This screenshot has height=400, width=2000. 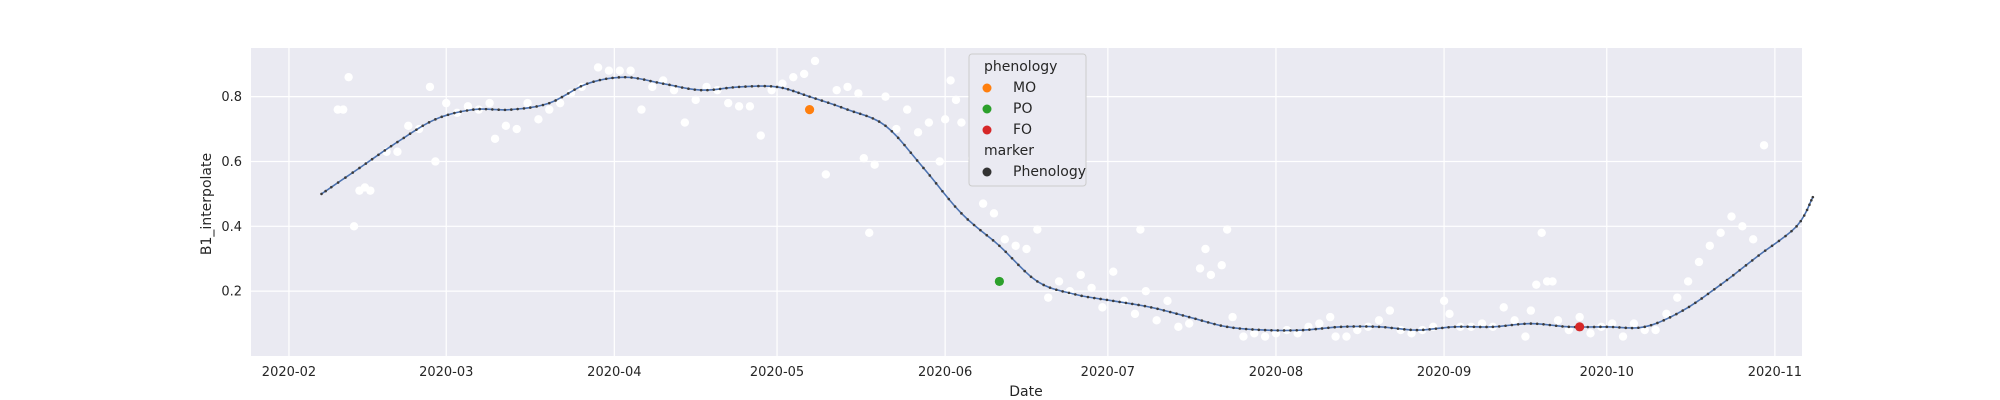 I want to click on x-tick-label: 2020-04, so click(x=614, y=372).